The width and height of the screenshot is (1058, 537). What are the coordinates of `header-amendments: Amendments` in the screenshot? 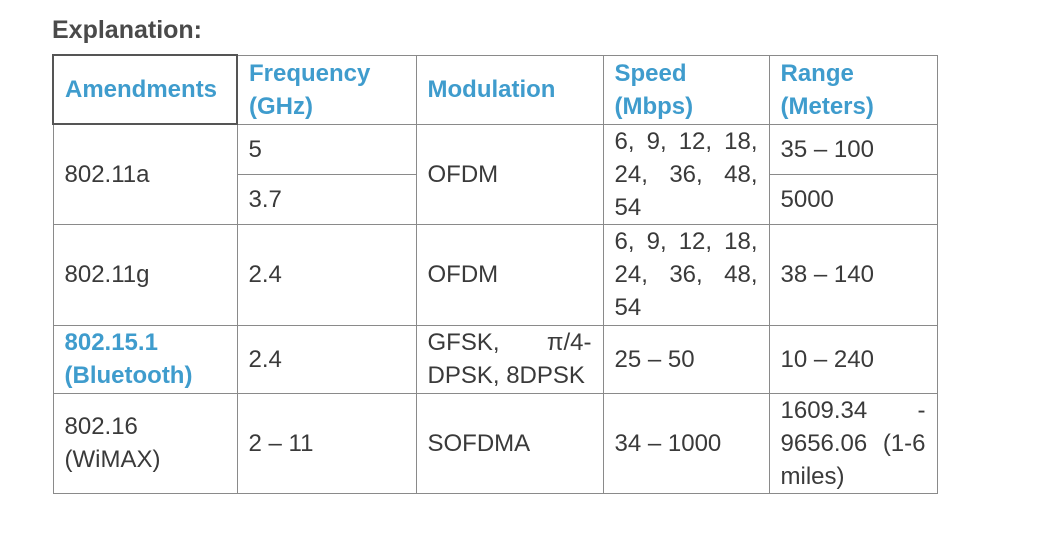 It's located at (145, 89).